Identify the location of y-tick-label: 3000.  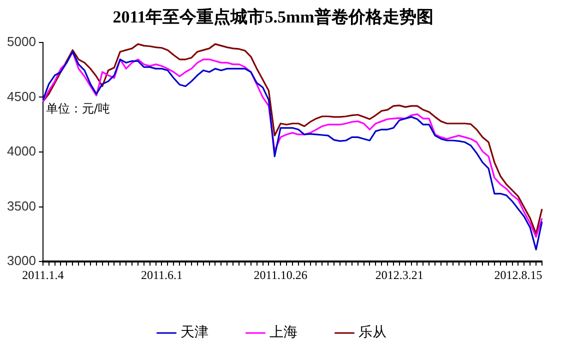
(21, 260).